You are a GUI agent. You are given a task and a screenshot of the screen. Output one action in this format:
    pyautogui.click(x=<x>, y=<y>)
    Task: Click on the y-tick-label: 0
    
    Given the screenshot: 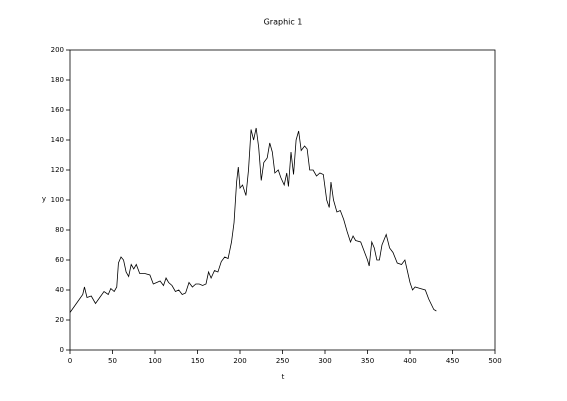 What is the action you would take?
    pyautogui.click(x=62, y=350)
    